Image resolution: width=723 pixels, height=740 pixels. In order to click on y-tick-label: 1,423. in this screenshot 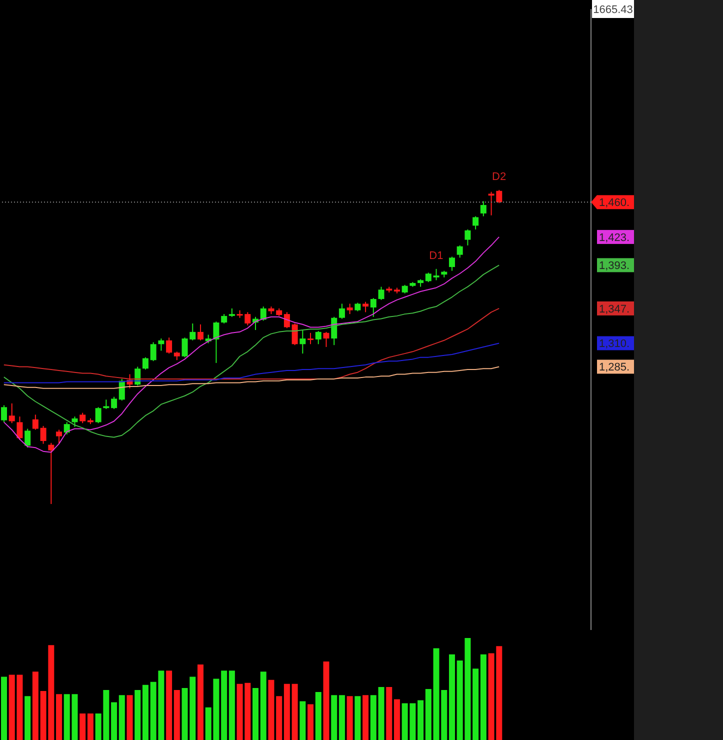, I will do `click(614, 238)`.